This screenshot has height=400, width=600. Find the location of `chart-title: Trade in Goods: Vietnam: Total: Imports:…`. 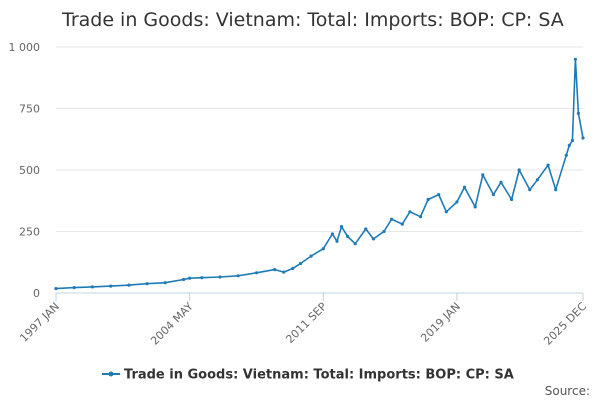

chart-title: Trade in Goods: Vietnam: Total: Imports:… is located at coordinates (312, 20).